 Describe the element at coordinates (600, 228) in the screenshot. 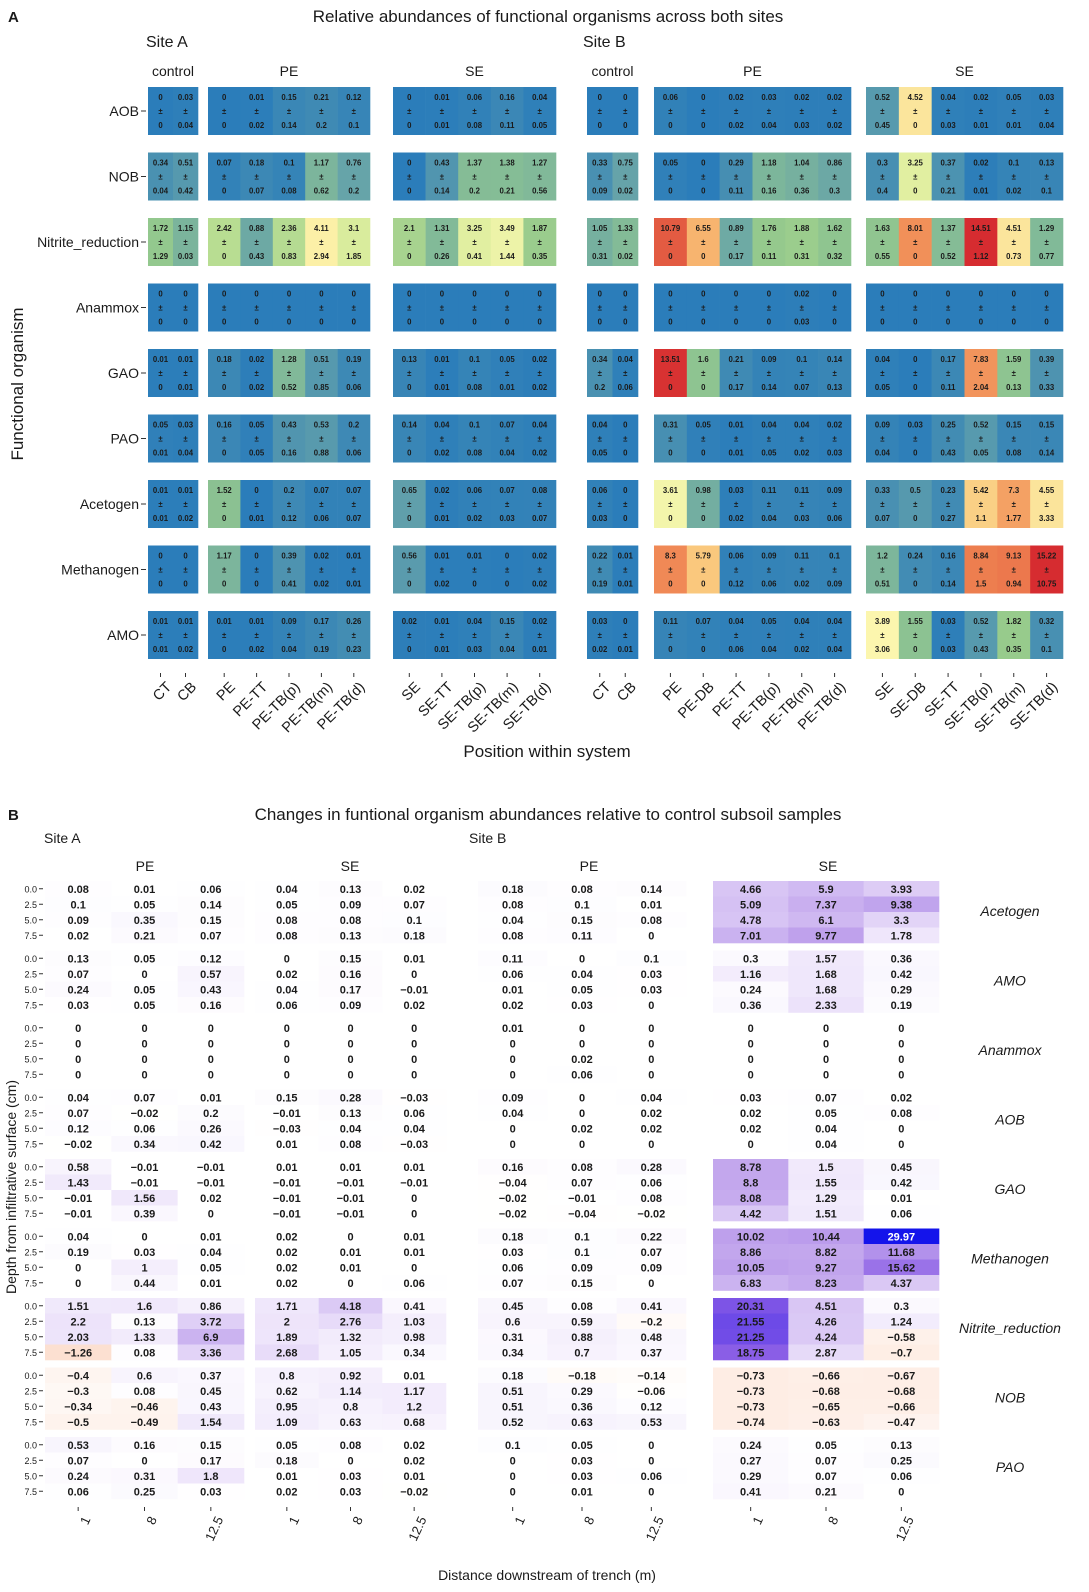

I see `cell-mean: 1.05` at that location.